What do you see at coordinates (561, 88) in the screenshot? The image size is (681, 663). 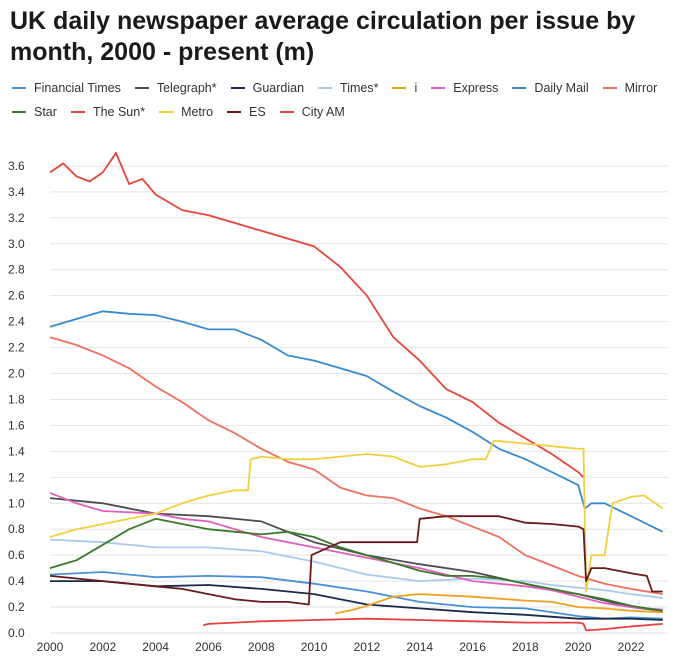 I see `legend-label: Daily Mail` at bounding box center [561, 88].